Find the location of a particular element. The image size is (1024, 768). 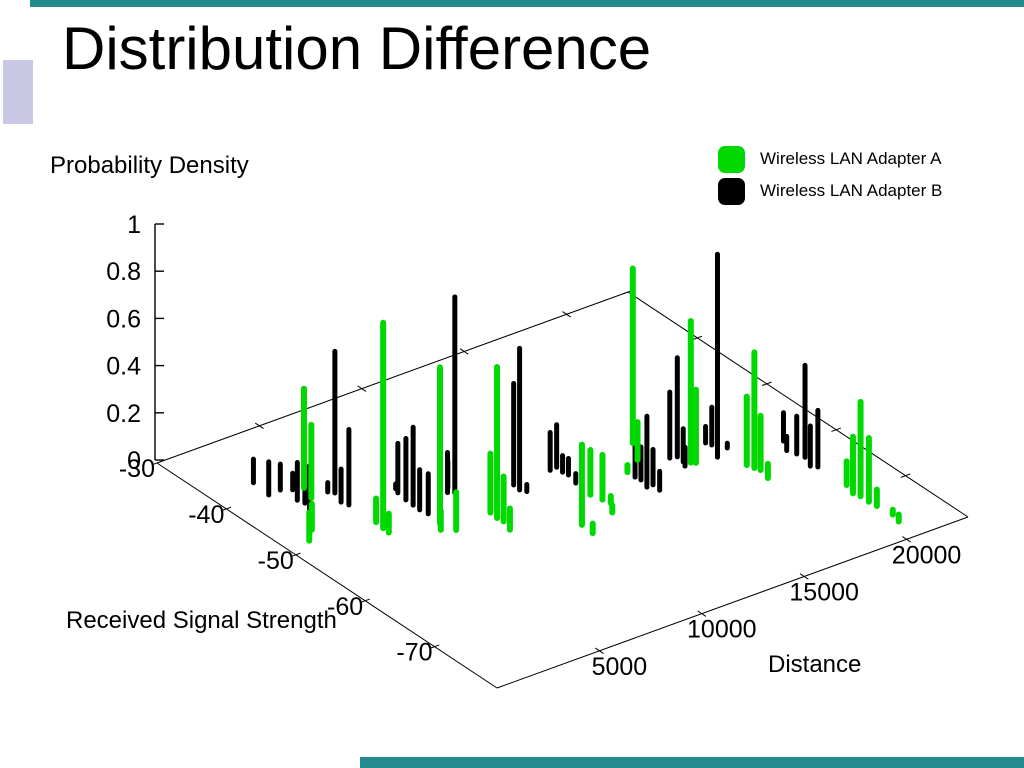

y-tick-label: -40 is located at coordinates (206, 515).